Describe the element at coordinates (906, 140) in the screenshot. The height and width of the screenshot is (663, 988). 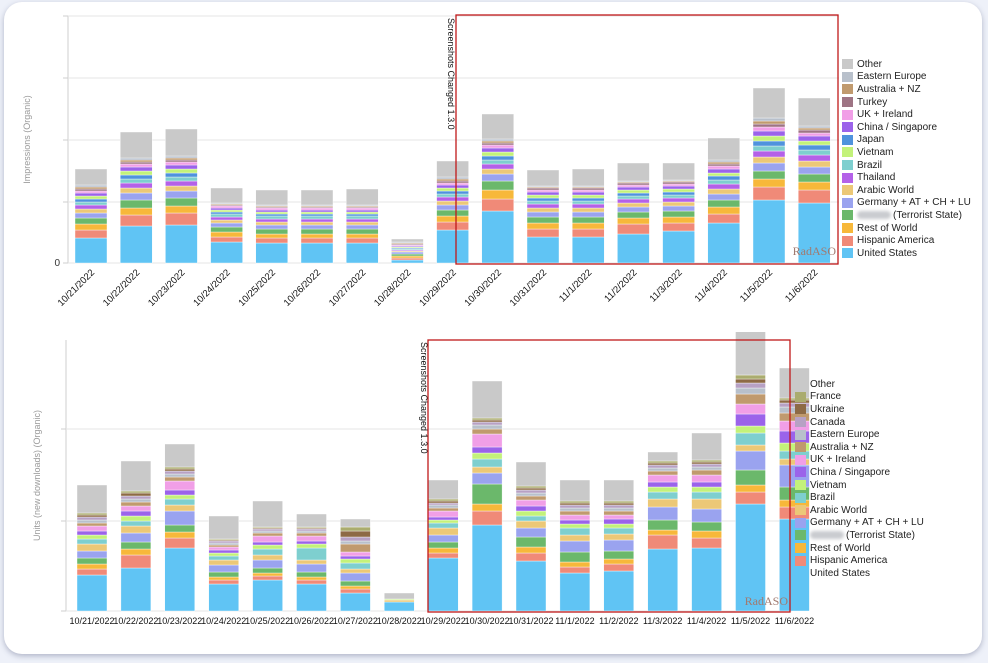
I see `legend-item-japan: Japan` at that location.